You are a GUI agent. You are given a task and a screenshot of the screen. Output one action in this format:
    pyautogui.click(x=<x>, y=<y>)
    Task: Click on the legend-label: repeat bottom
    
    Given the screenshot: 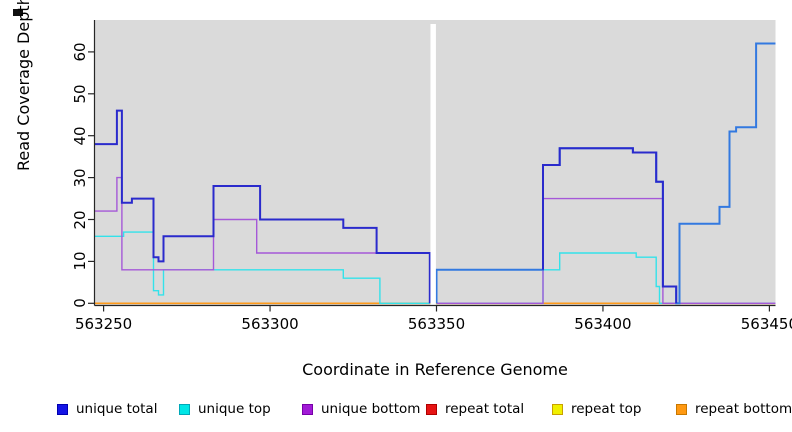 What is the action you would take?
    pyautogui.click(x=743, y=409)
    